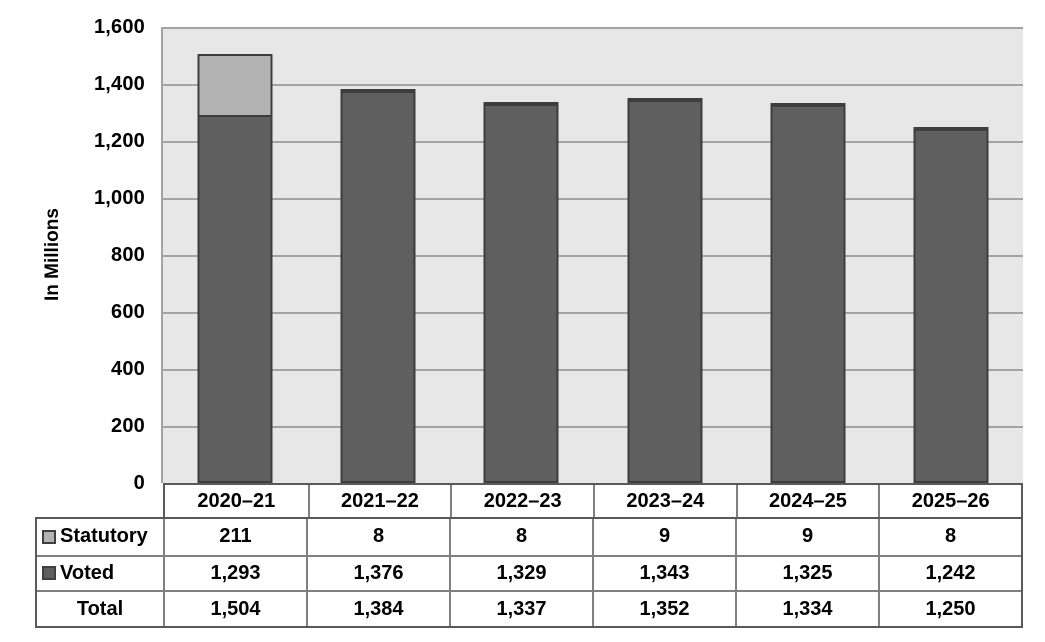  Describe the element at coordinates (234, 537) in the screenshot. I see `table-value-cell: 211` at that location.